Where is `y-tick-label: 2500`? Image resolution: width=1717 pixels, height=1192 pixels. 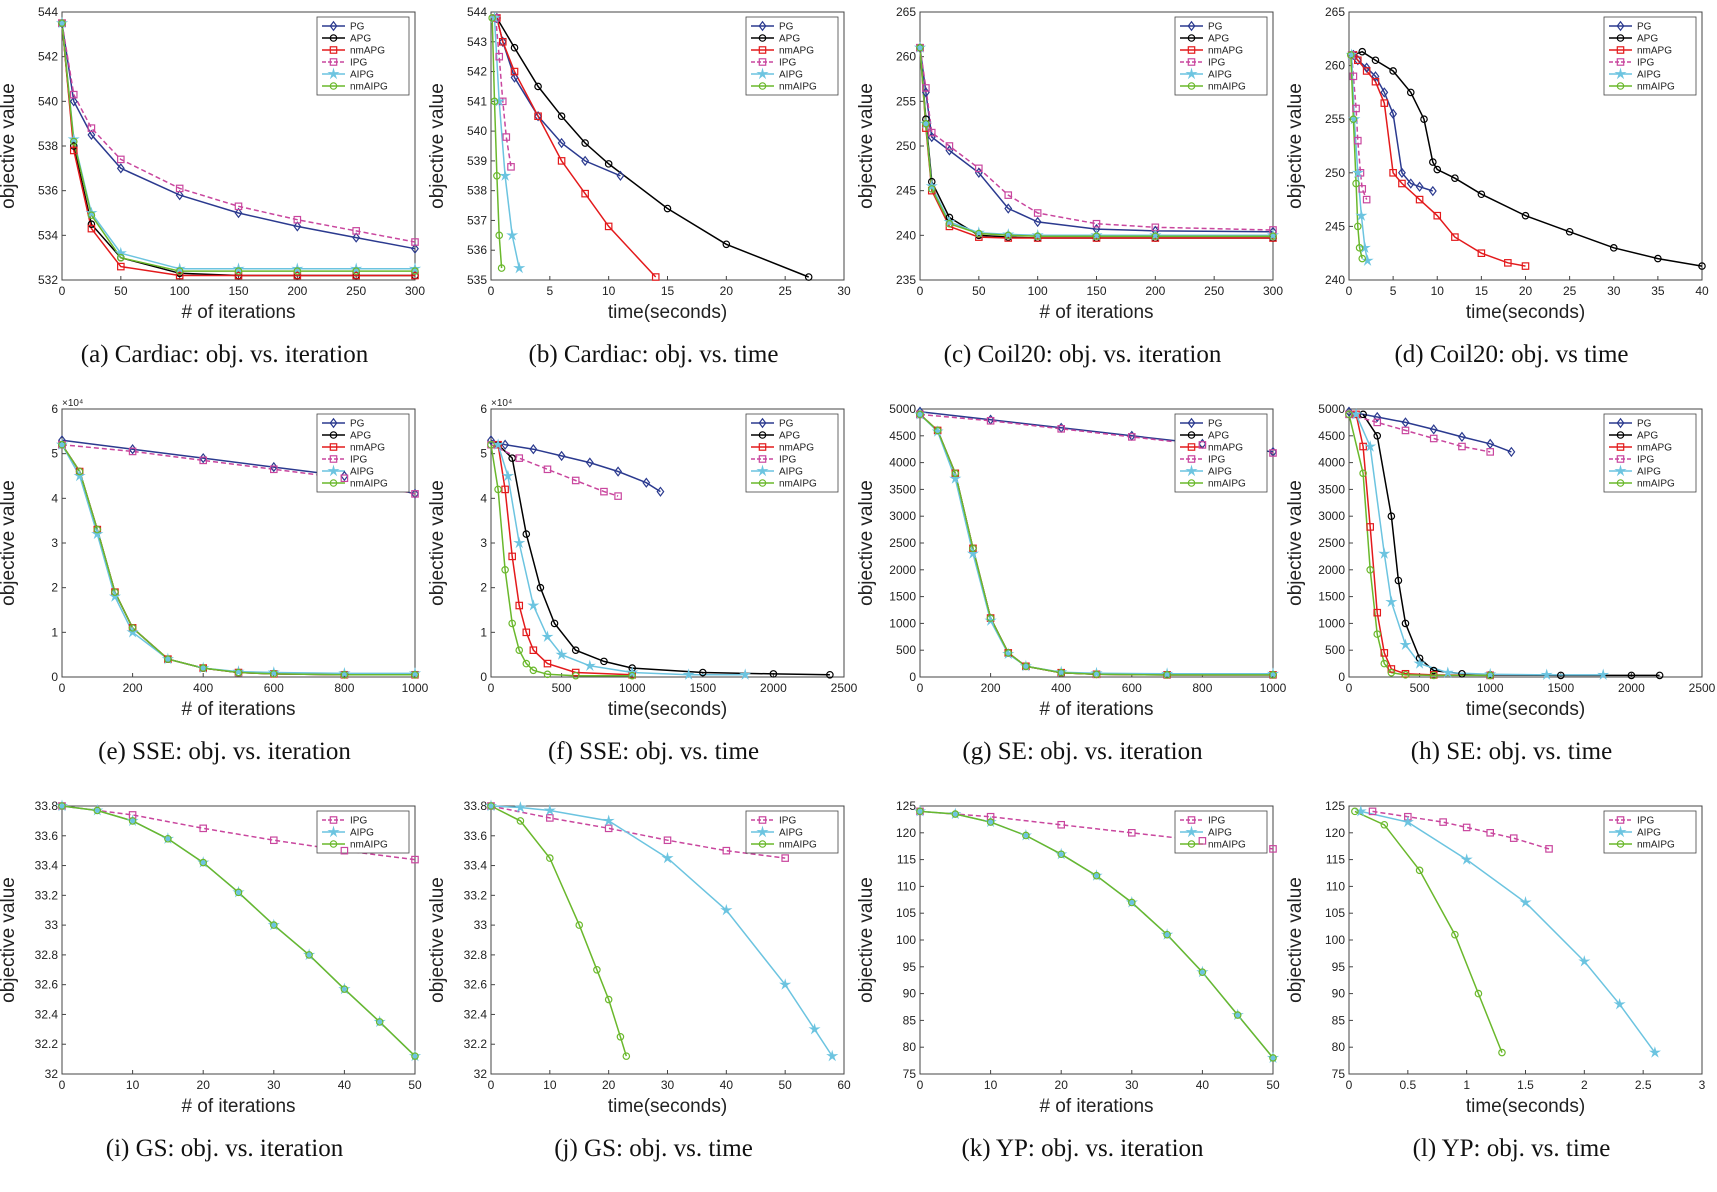
y-tick-label: 2500 is located at coordinates (1331, 543).